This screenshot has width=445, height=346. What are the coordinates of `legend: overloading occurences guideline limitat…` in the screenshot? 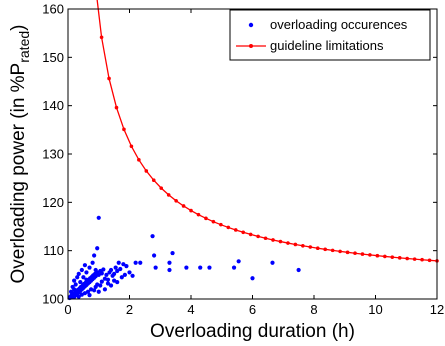 It's located at (330, 35).